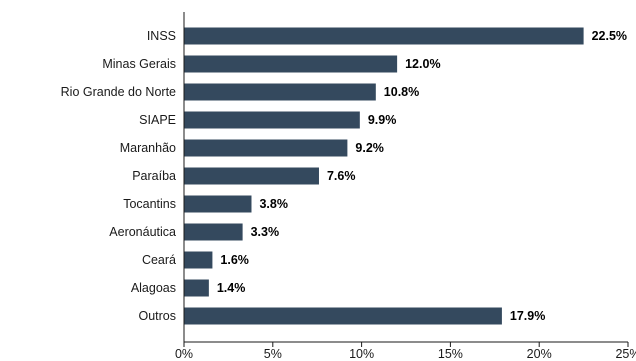  I want to click on value-label-maranhao: 9.2%, so click(369, 148).